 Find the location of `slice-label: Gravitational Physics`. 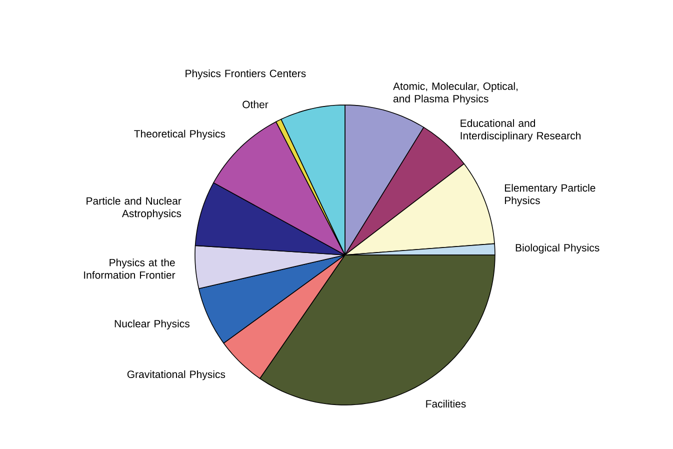

slice-label: Gravitational Physics is located at coordinates (176, 375).